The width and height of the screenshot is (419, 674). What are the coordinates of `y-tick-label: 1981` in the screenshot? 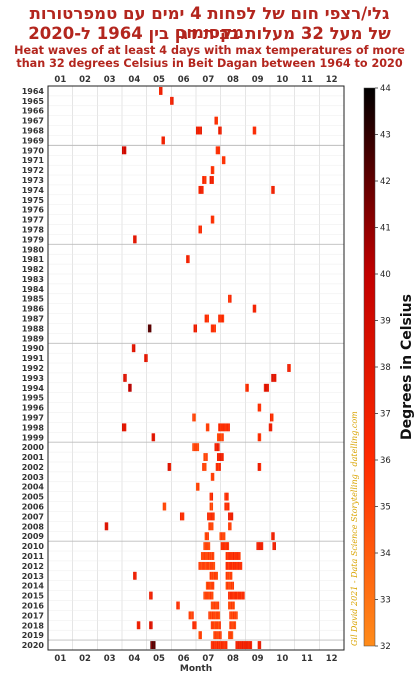 It's located at (33, 259).